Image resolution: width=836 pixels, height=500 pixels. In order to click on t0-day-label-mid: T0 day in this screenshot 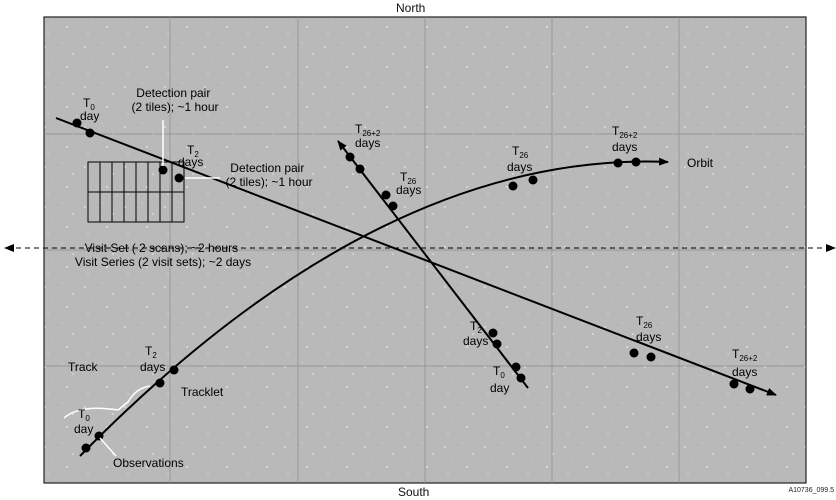, I will do `click(499, 379)`.